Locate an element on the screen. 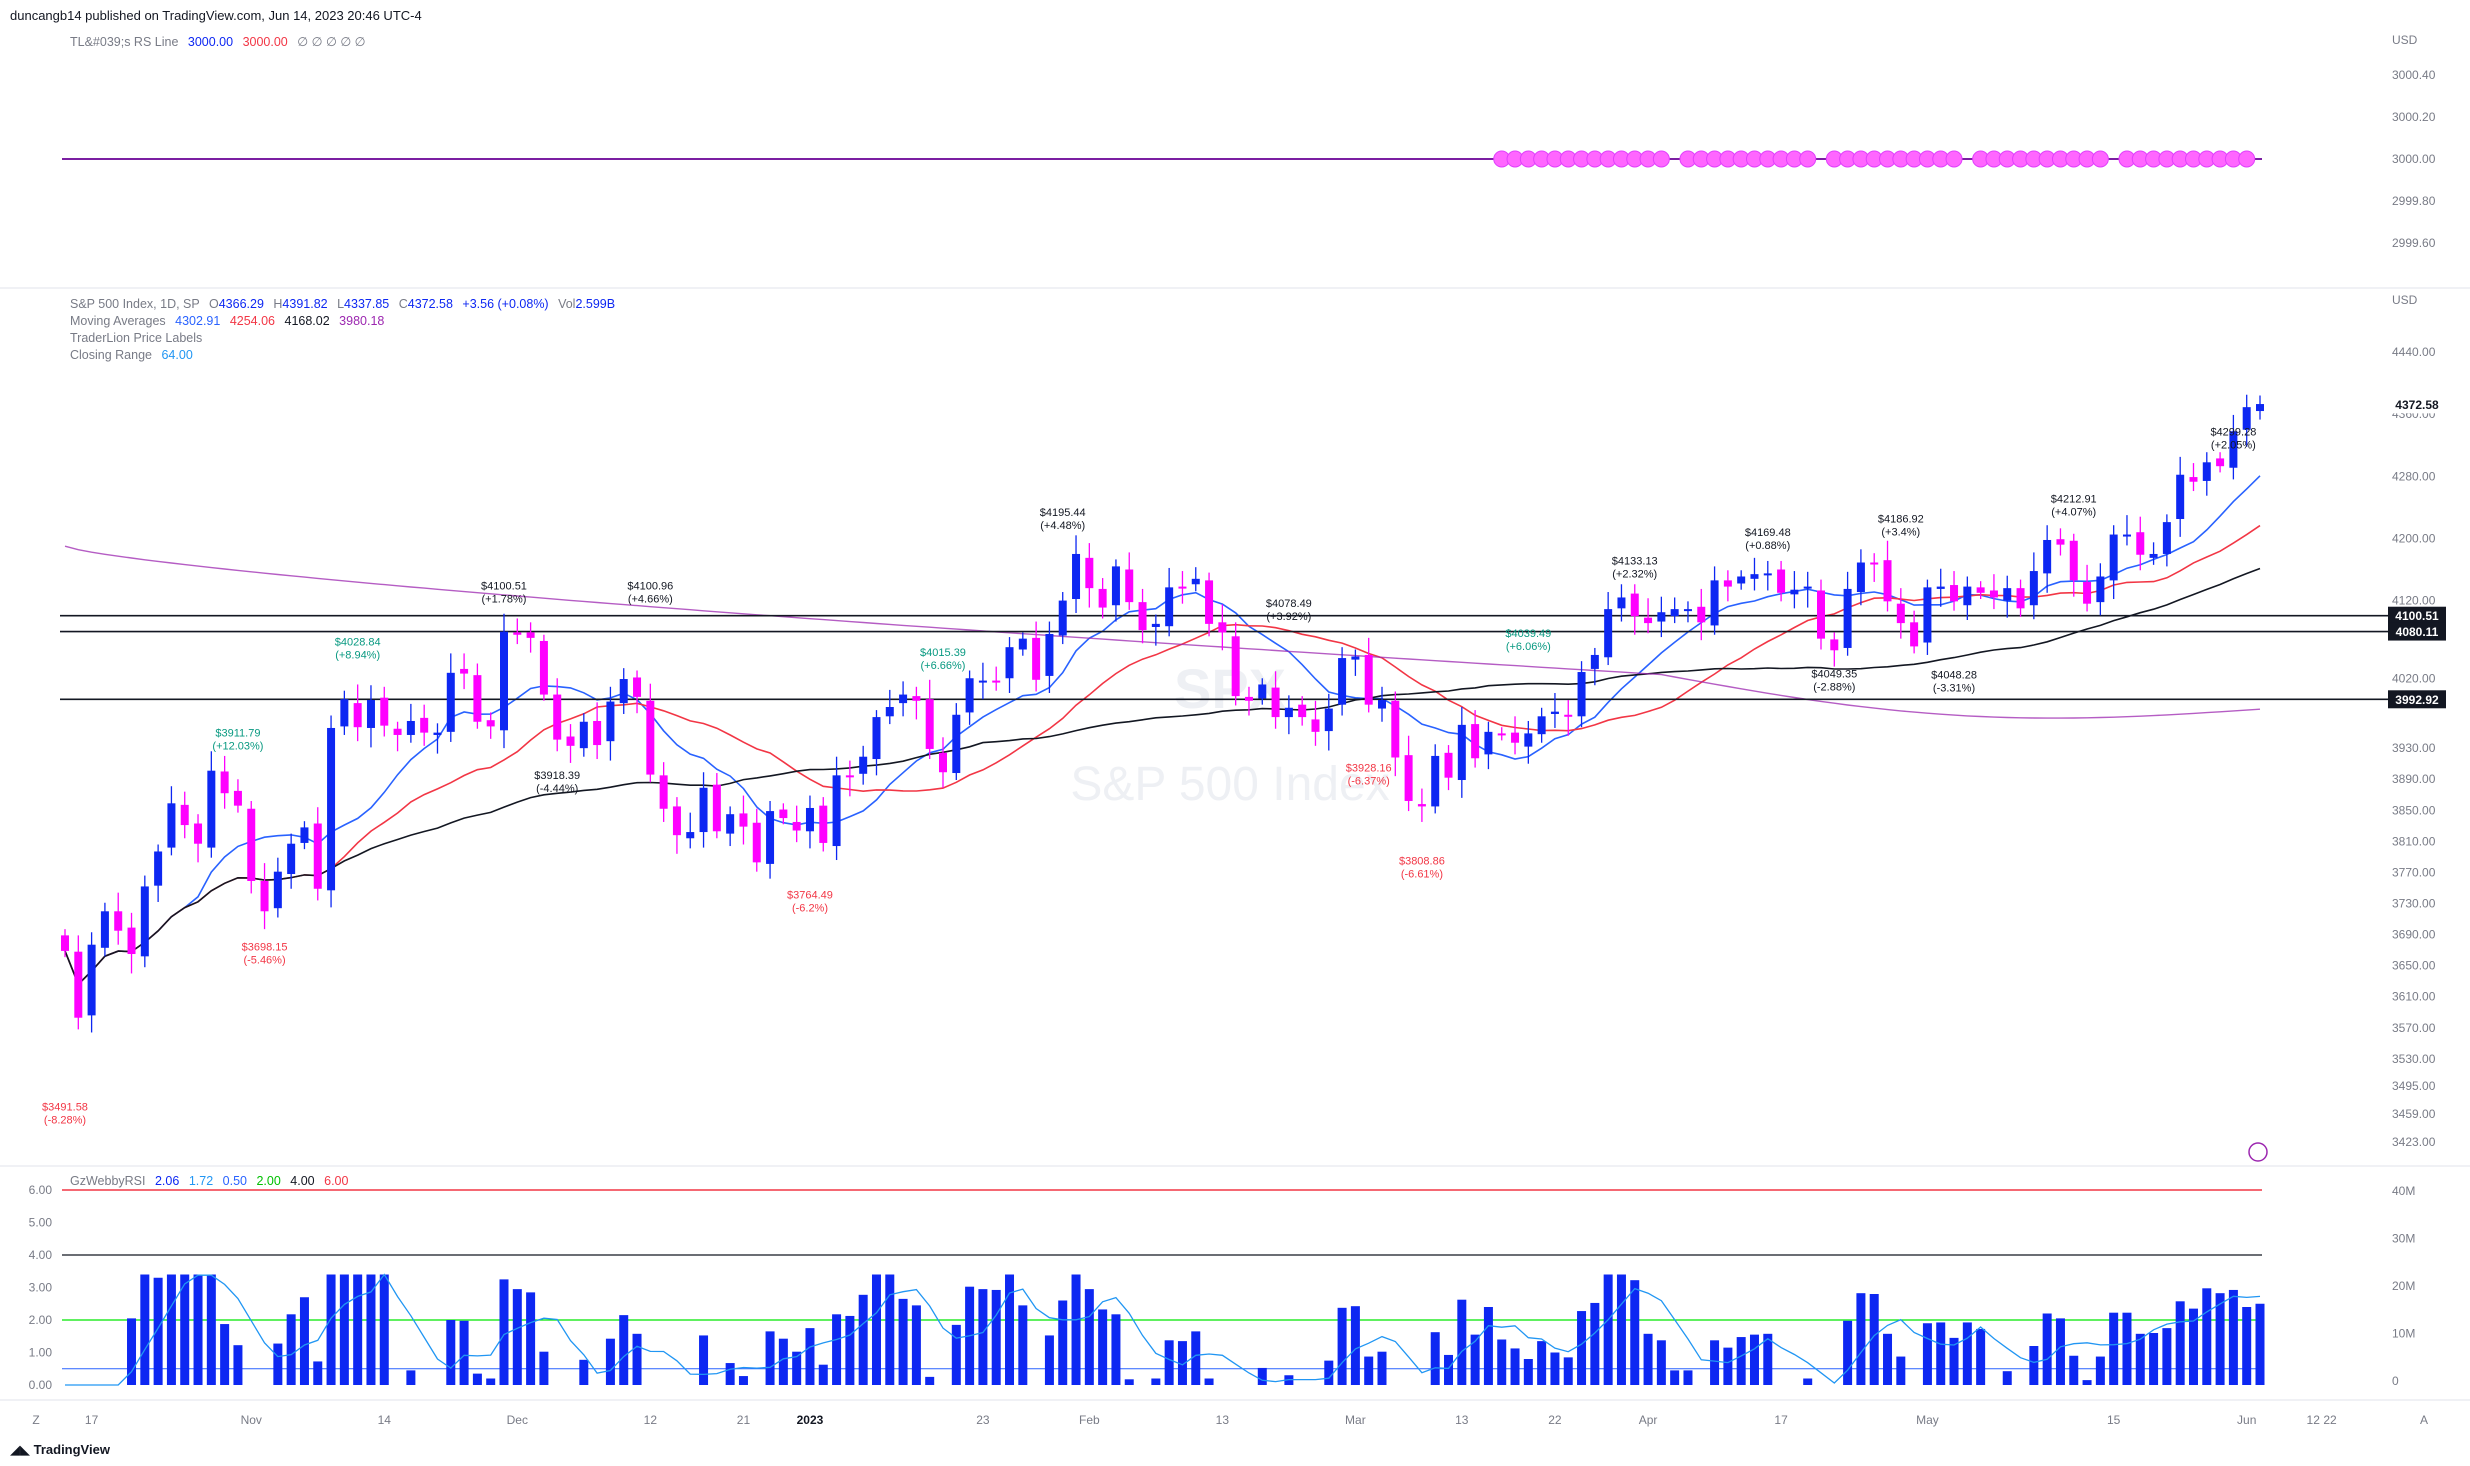 The image size is (2470, 1466). price-annotation-pct: (+4.66%) is located at coordinates (650, 599).